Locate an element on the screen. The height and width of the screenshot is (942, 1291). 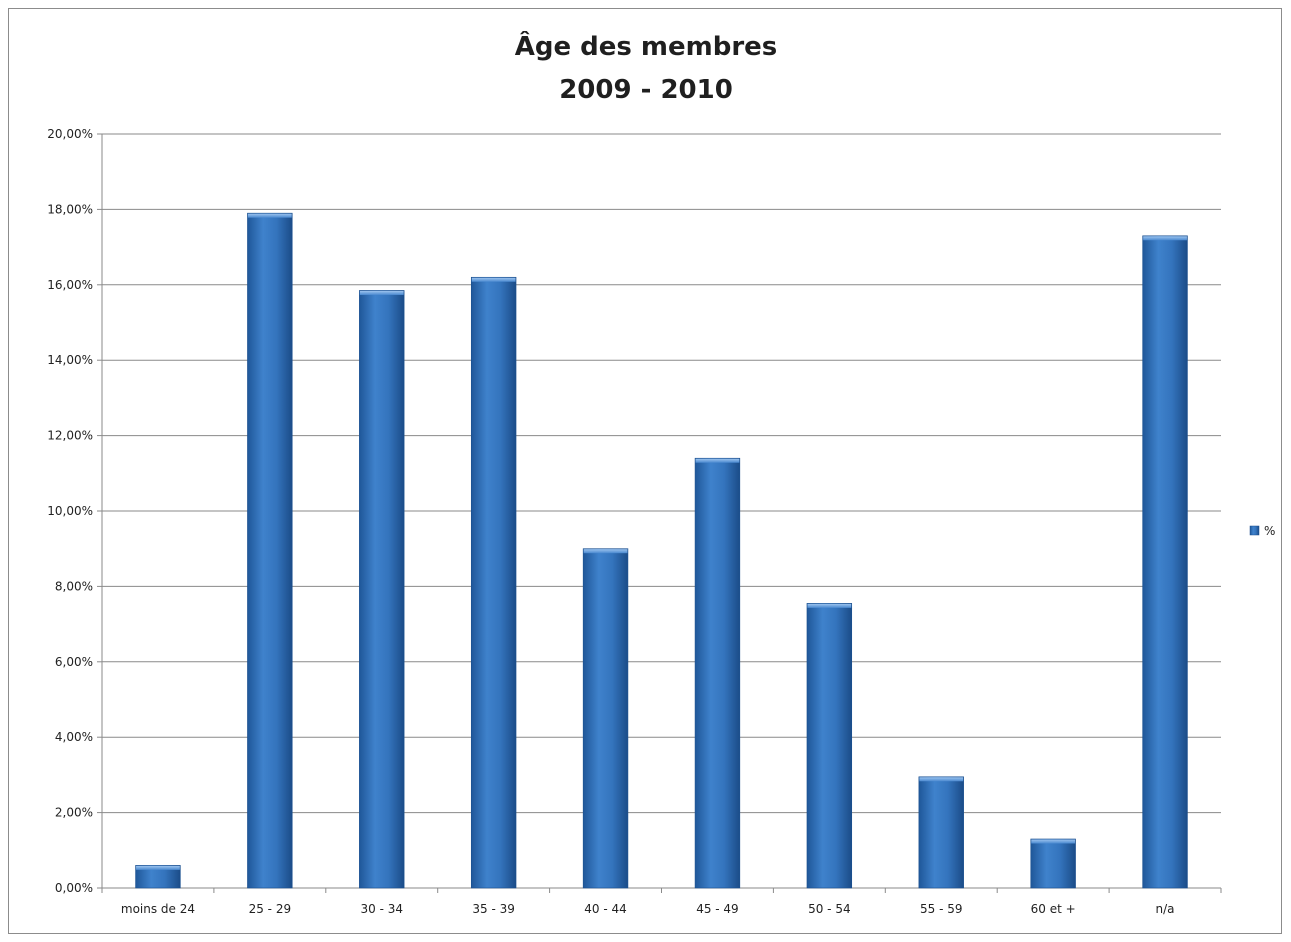
y-tick-label: 10,00% is located at coordinates (70, 511).